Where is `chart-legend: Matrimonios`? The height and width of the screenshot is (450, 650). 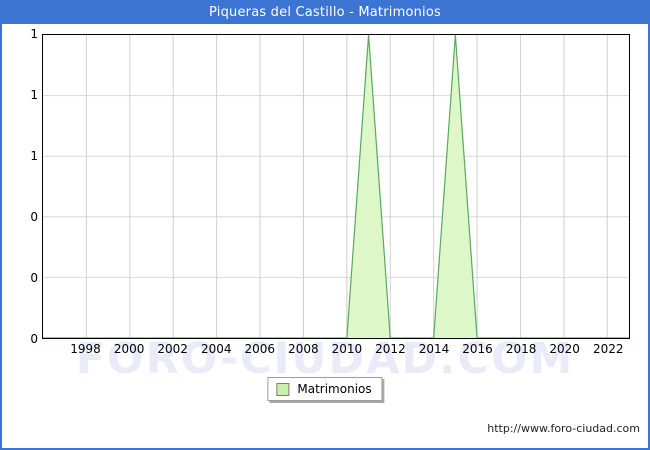 chart-legend: Matrimonios is located at coordinates (325, 389).